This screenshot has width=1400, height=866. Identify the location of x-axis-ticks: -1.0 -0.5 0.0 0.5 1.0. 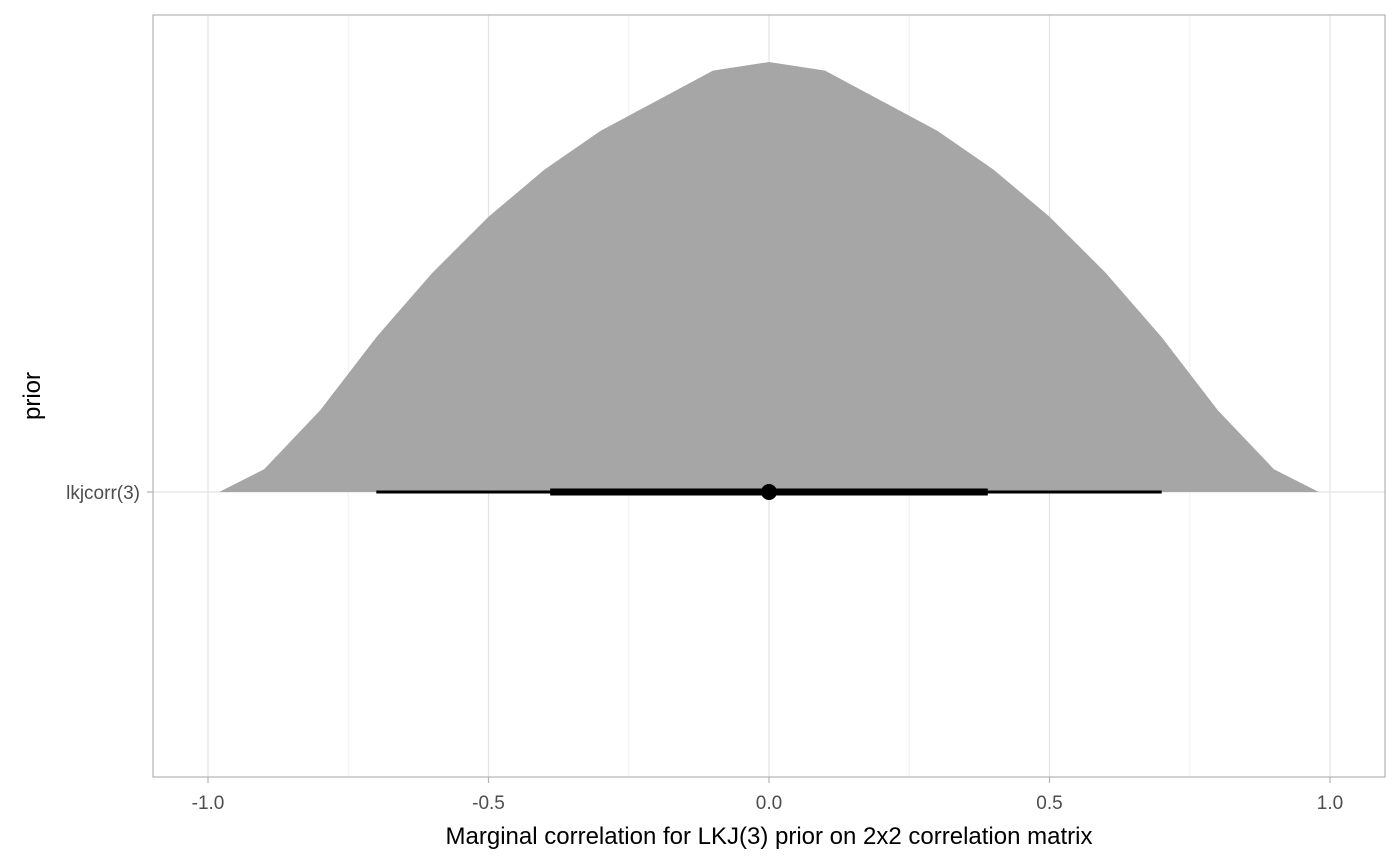
(767, 795).